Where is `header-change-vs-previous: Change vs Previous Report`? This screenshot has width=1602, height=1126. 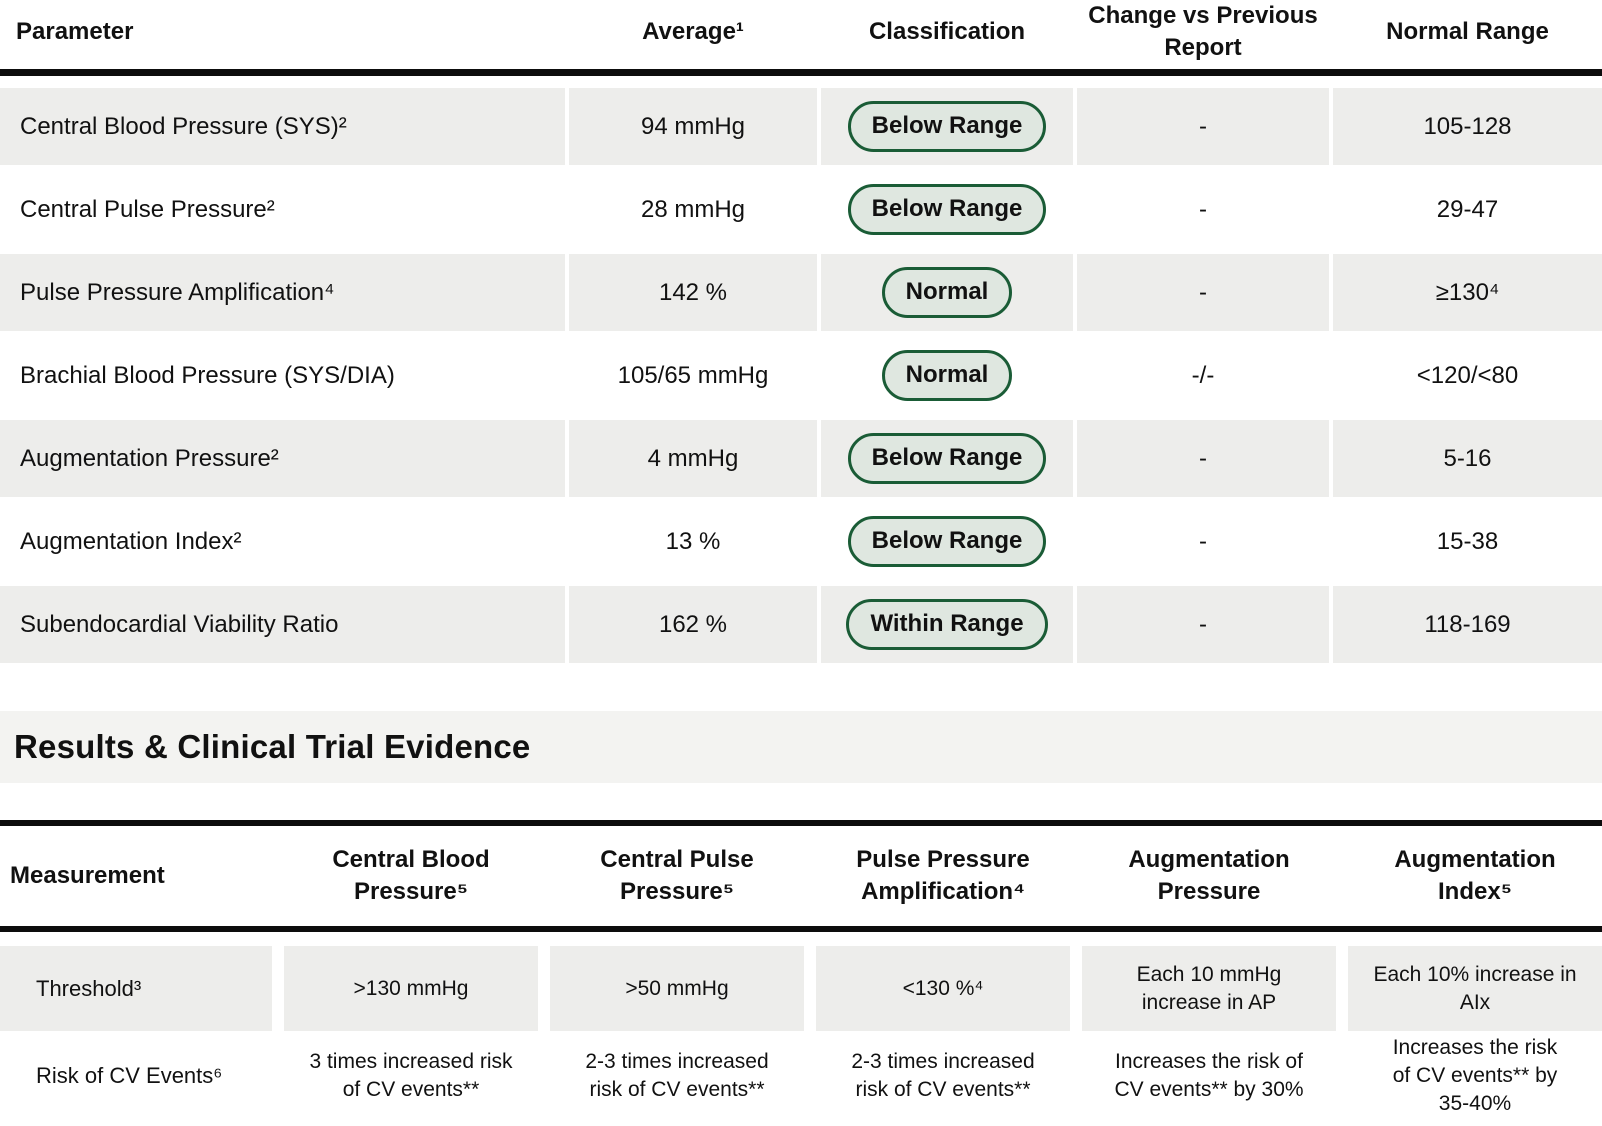 header-change-vs-previous: Change vs Previous Report is located at coordinates (1203, 31).